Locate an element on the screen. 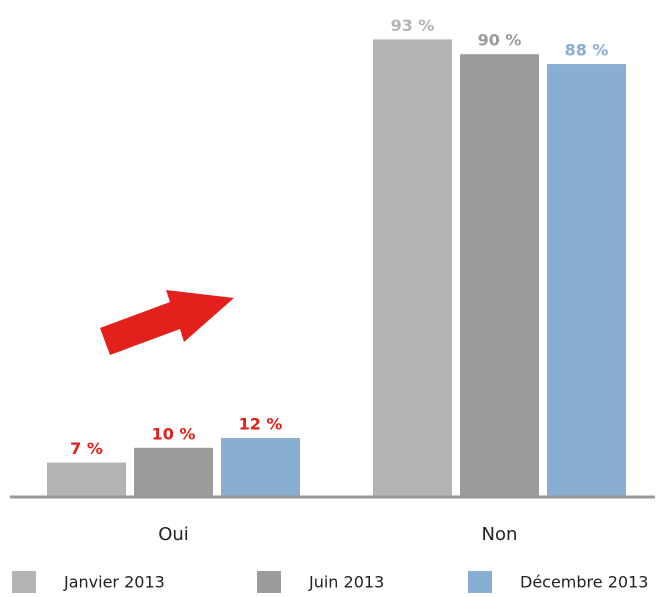  value-label: 12 % is located at coordinates (261, 423).